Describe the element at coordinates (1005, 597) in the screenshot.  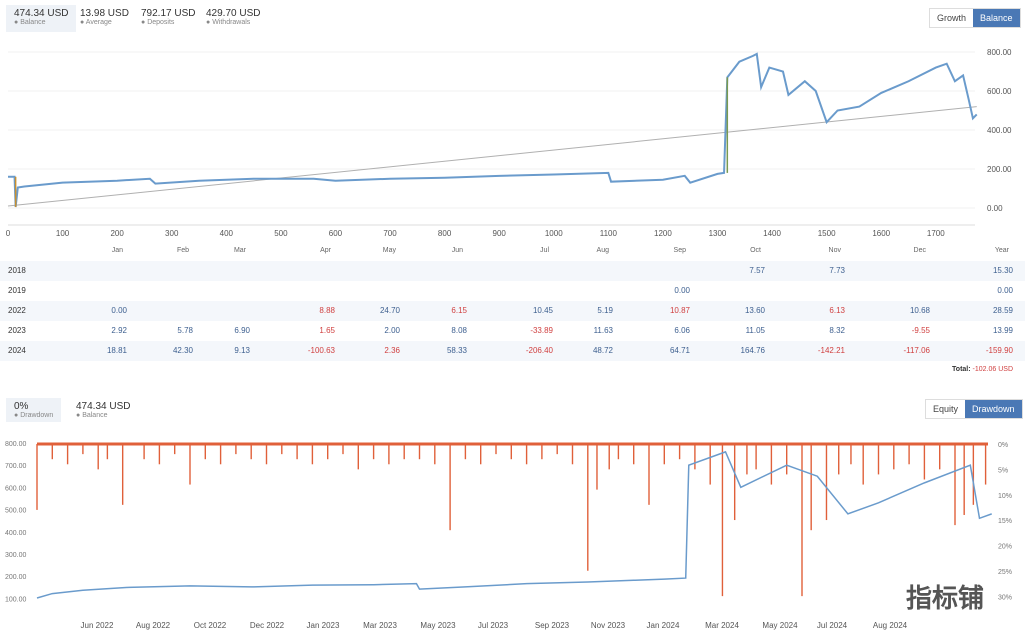
I see `y-right-tick-label: 30%` at that location.